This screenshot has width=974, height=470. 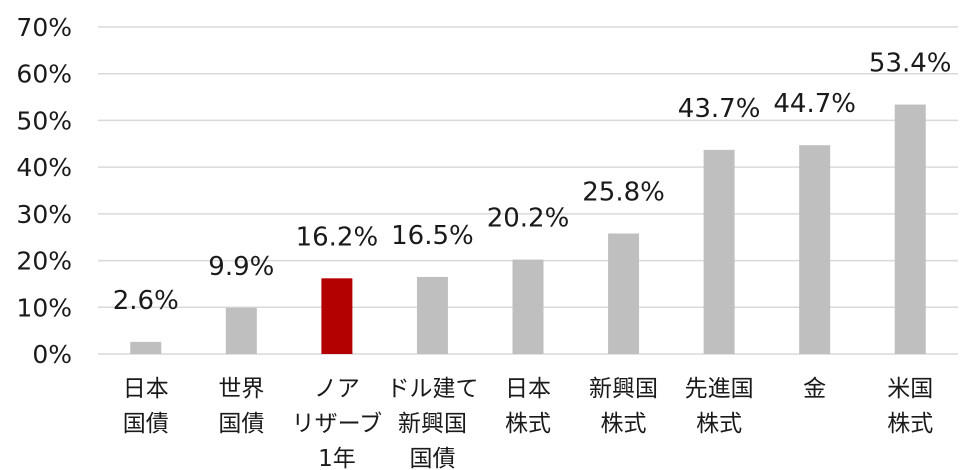 What do you see at coordinates (44, 214) in the screenshot?
I see `y-tick-label: 30%` at bounding box center [44, 214].